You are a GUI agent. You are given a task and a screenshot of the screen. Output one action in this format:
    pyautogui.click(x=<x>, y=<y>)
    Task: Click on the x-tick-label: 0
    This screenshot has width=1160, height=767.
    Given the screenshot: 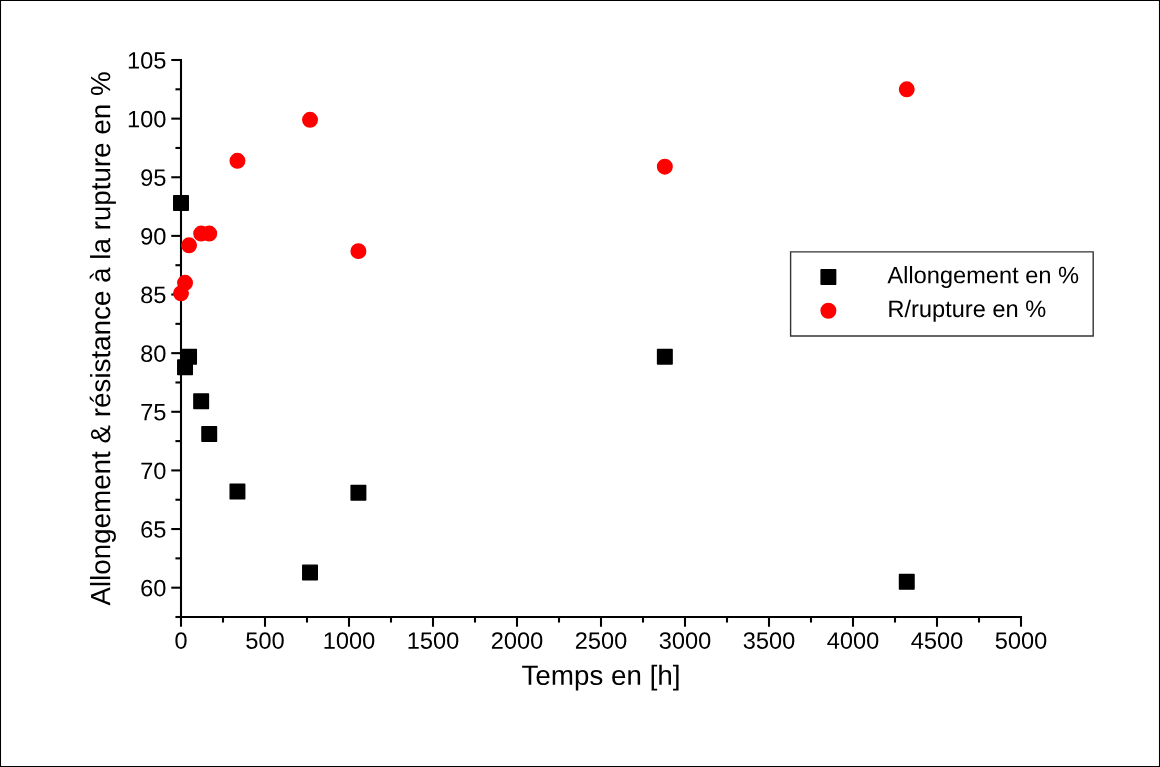 What is the action you would take?
    pyautogui.click(x=181, y=640)
    